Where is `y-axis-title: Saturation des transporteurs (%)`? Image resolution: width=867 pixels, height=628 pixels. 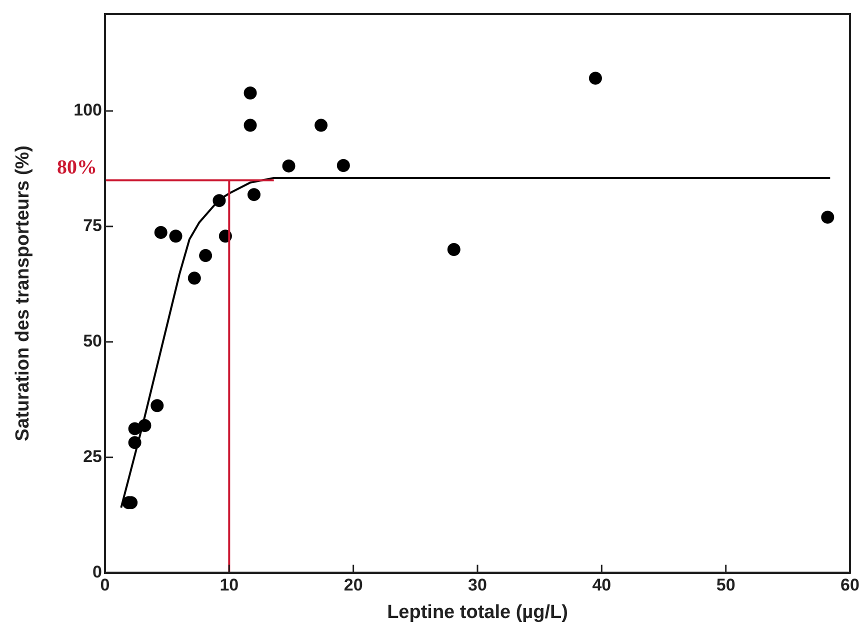
y-axis-title: Saturation des transporteurs (%) is located at coordinates (23, 294).